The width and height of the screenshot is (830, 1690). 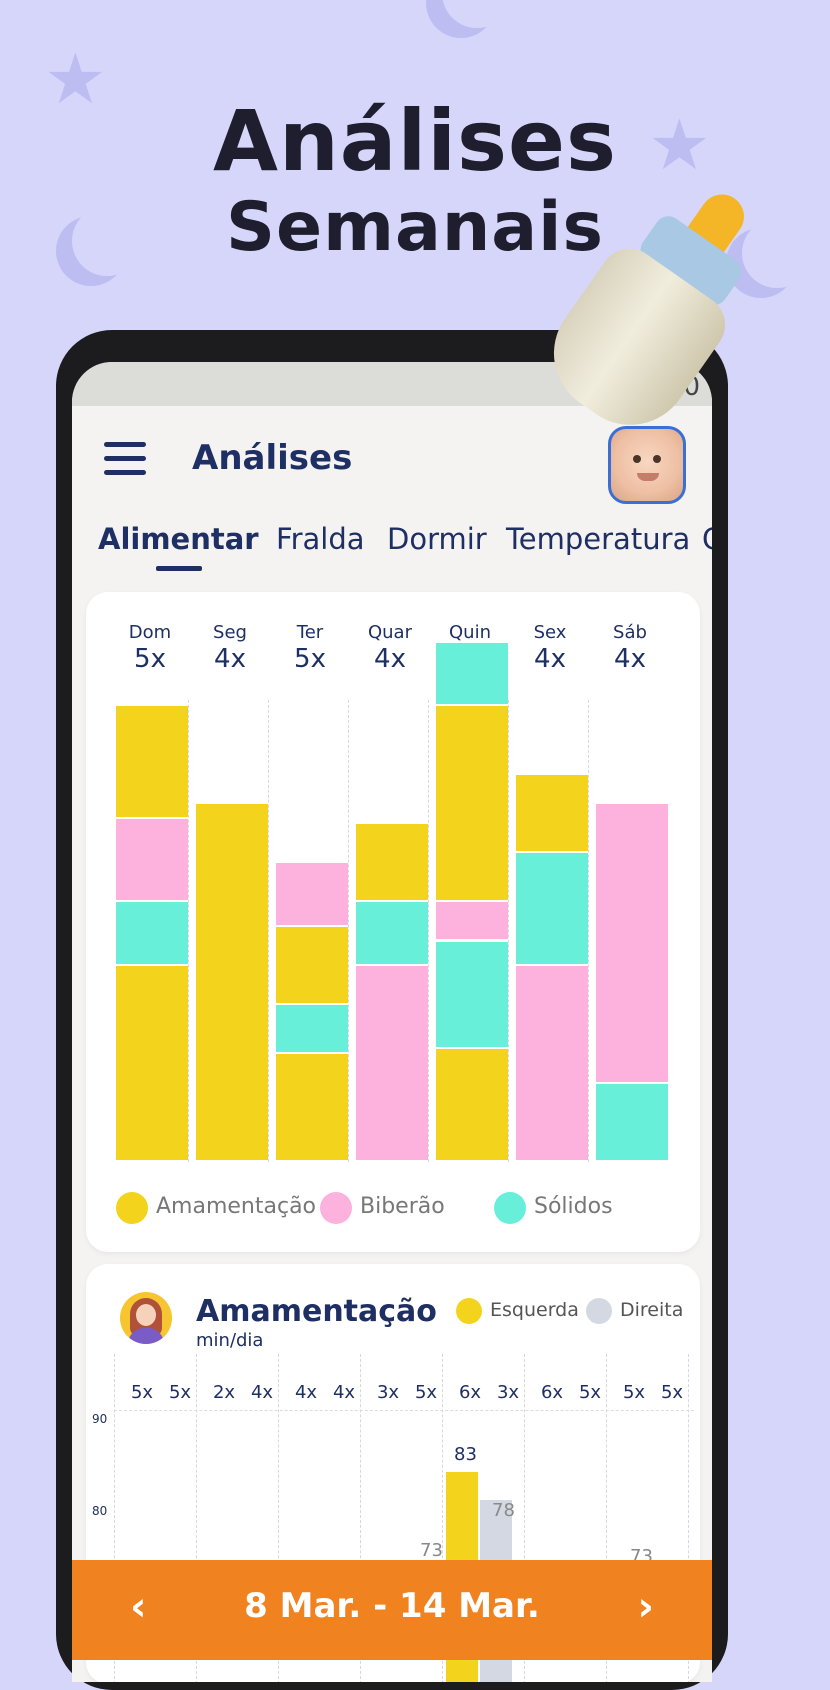 What do you see at coordinates (470, 632) in the screenshot?
I see `day-label: Quin` at bounding box center [470, 632].